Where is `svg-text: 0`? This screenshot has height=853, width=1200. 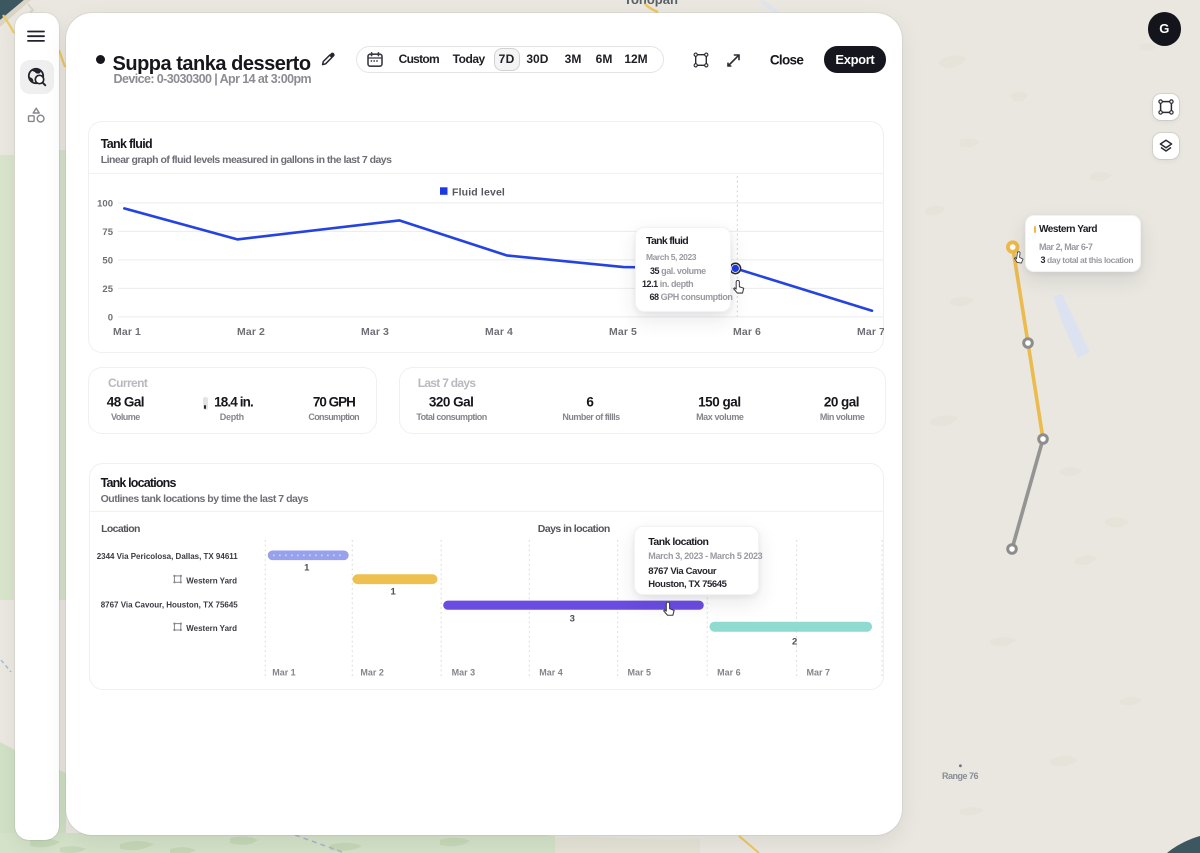
svg-text: 0 is located at coordinates (110, 317).